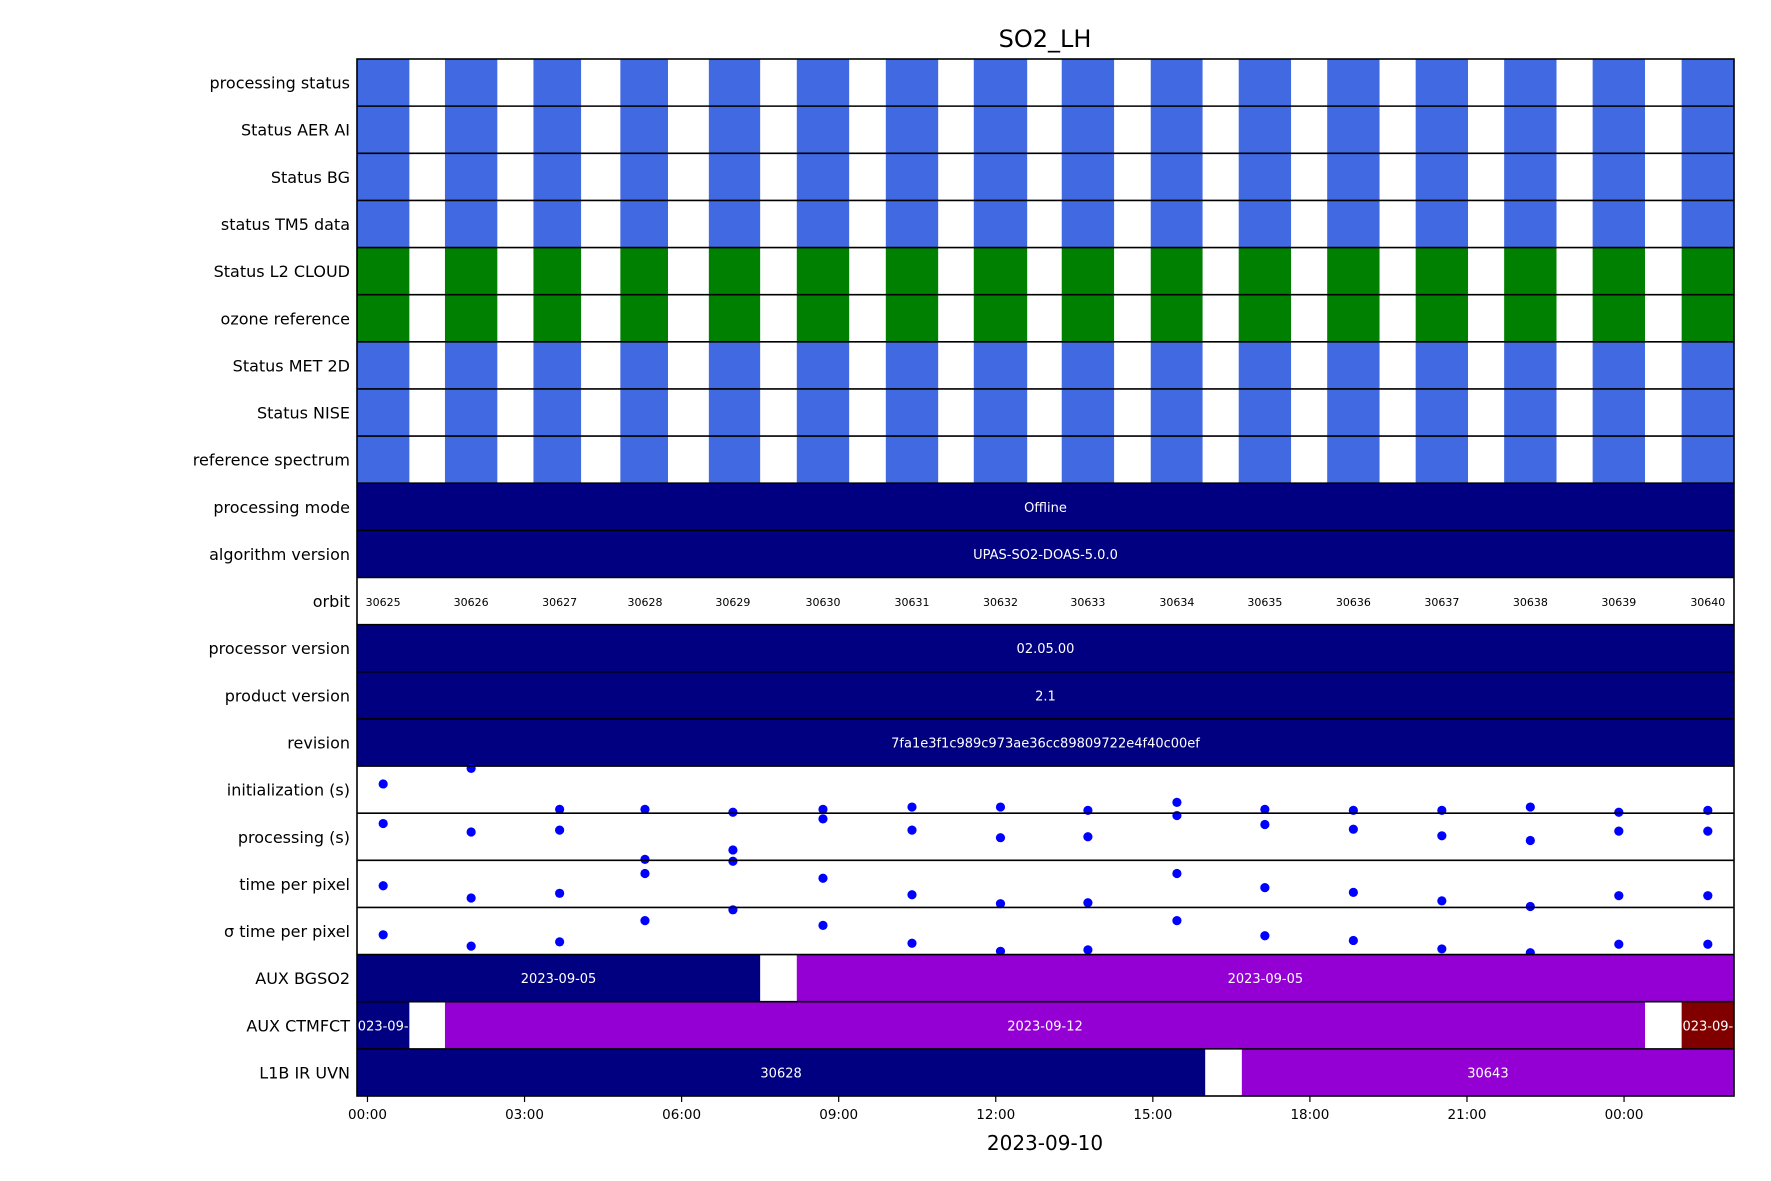 Image resolution: width=1771 pixels, height=1181 pixels. I want to click on row-label-processing-mode: processing mode, so click(281, 507).